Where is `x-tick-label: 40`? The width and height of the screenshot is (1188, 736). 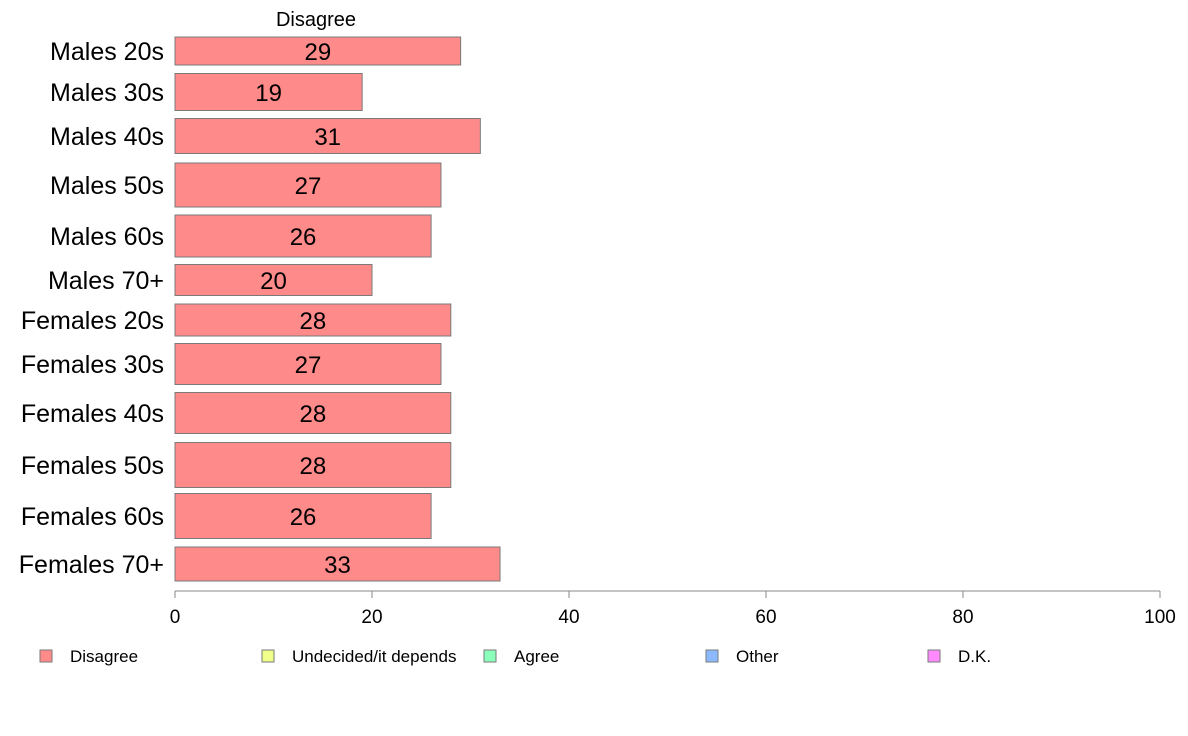 x-tick-label: 40 is located at coordinates (568, 617).